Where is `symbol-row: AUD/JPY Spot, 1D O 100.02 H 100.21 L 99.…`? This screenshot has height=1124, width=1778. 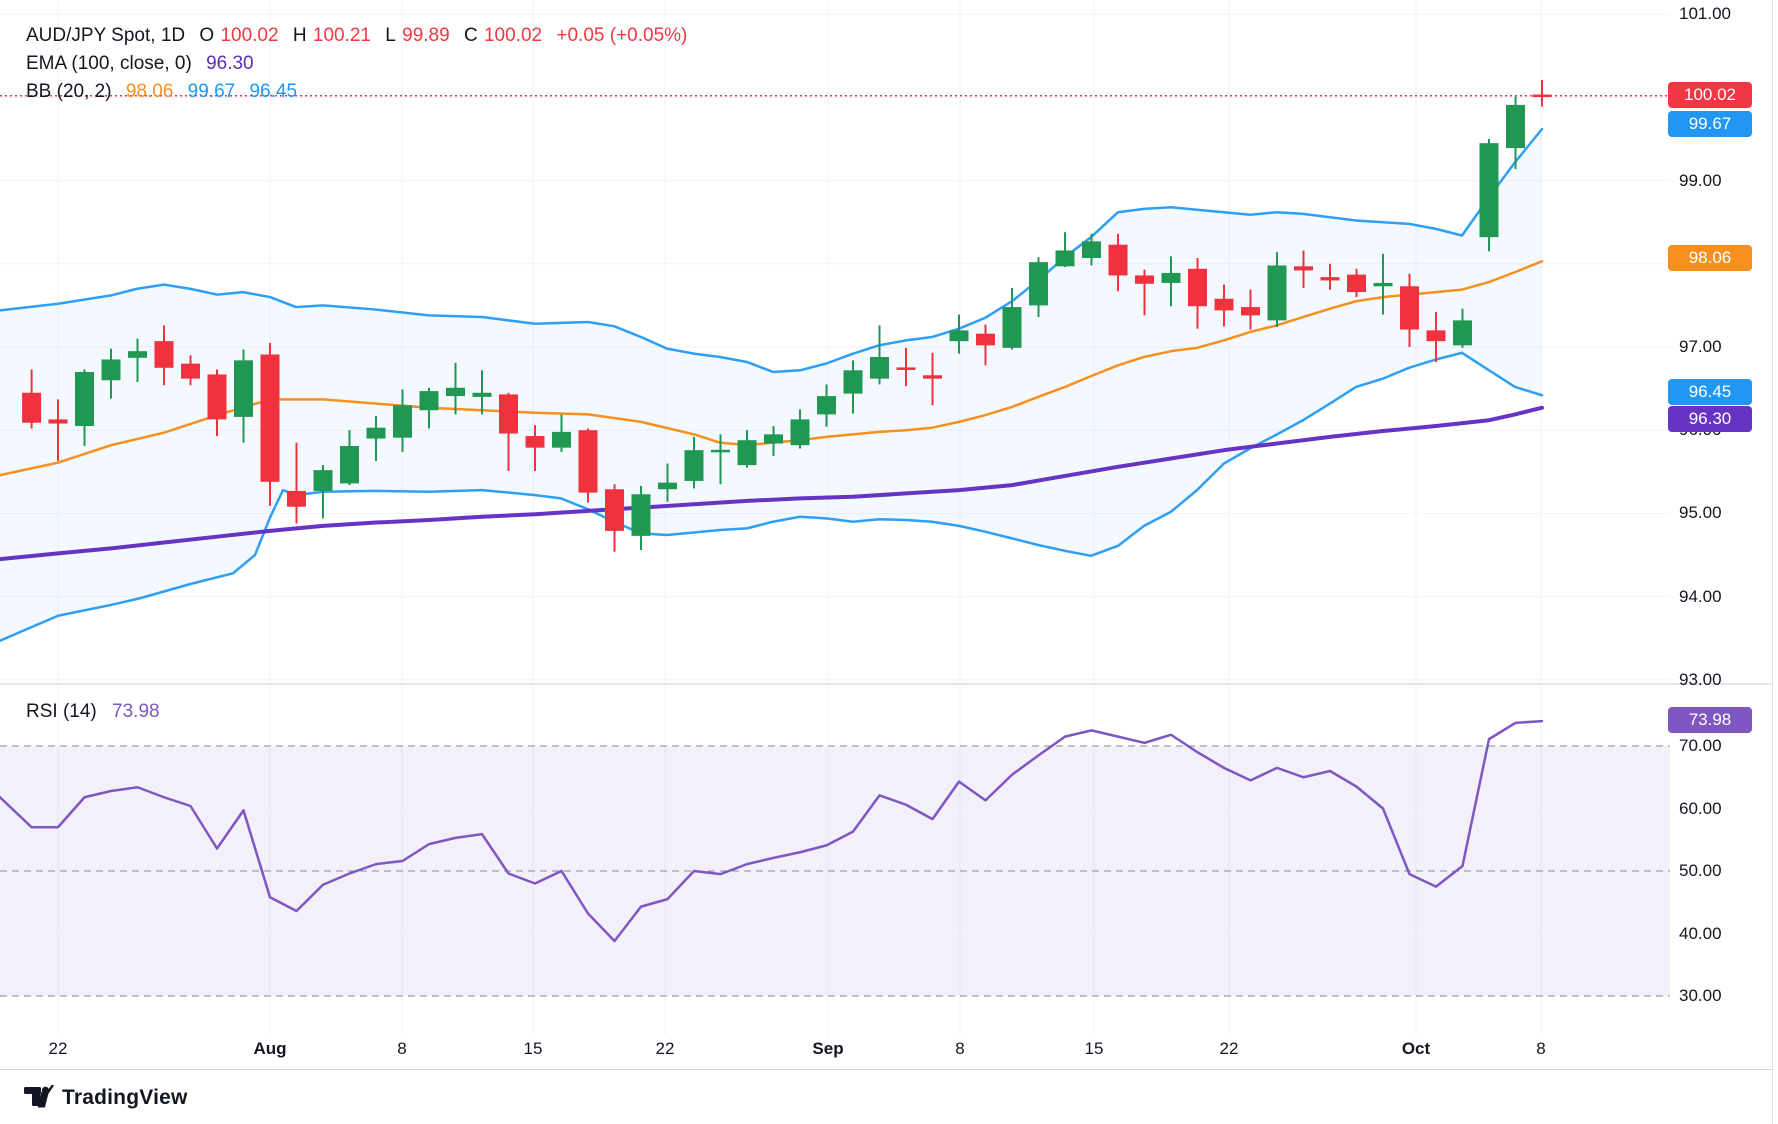
symbol-row: AUD/JPY Spot, 1D O 100.02 H 100.21 L 99.… is located at coordinates (361, 36).